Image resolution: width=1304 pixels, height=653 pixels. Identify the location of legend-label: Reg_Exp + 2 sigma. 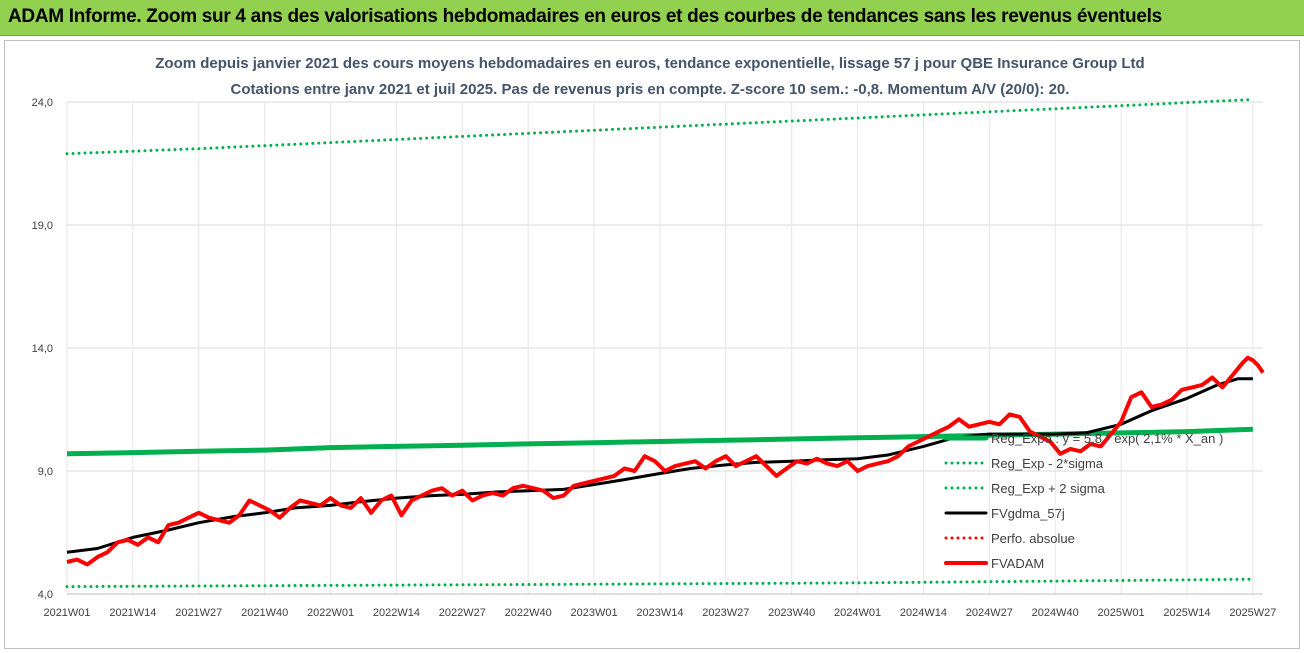
(1048, 488).